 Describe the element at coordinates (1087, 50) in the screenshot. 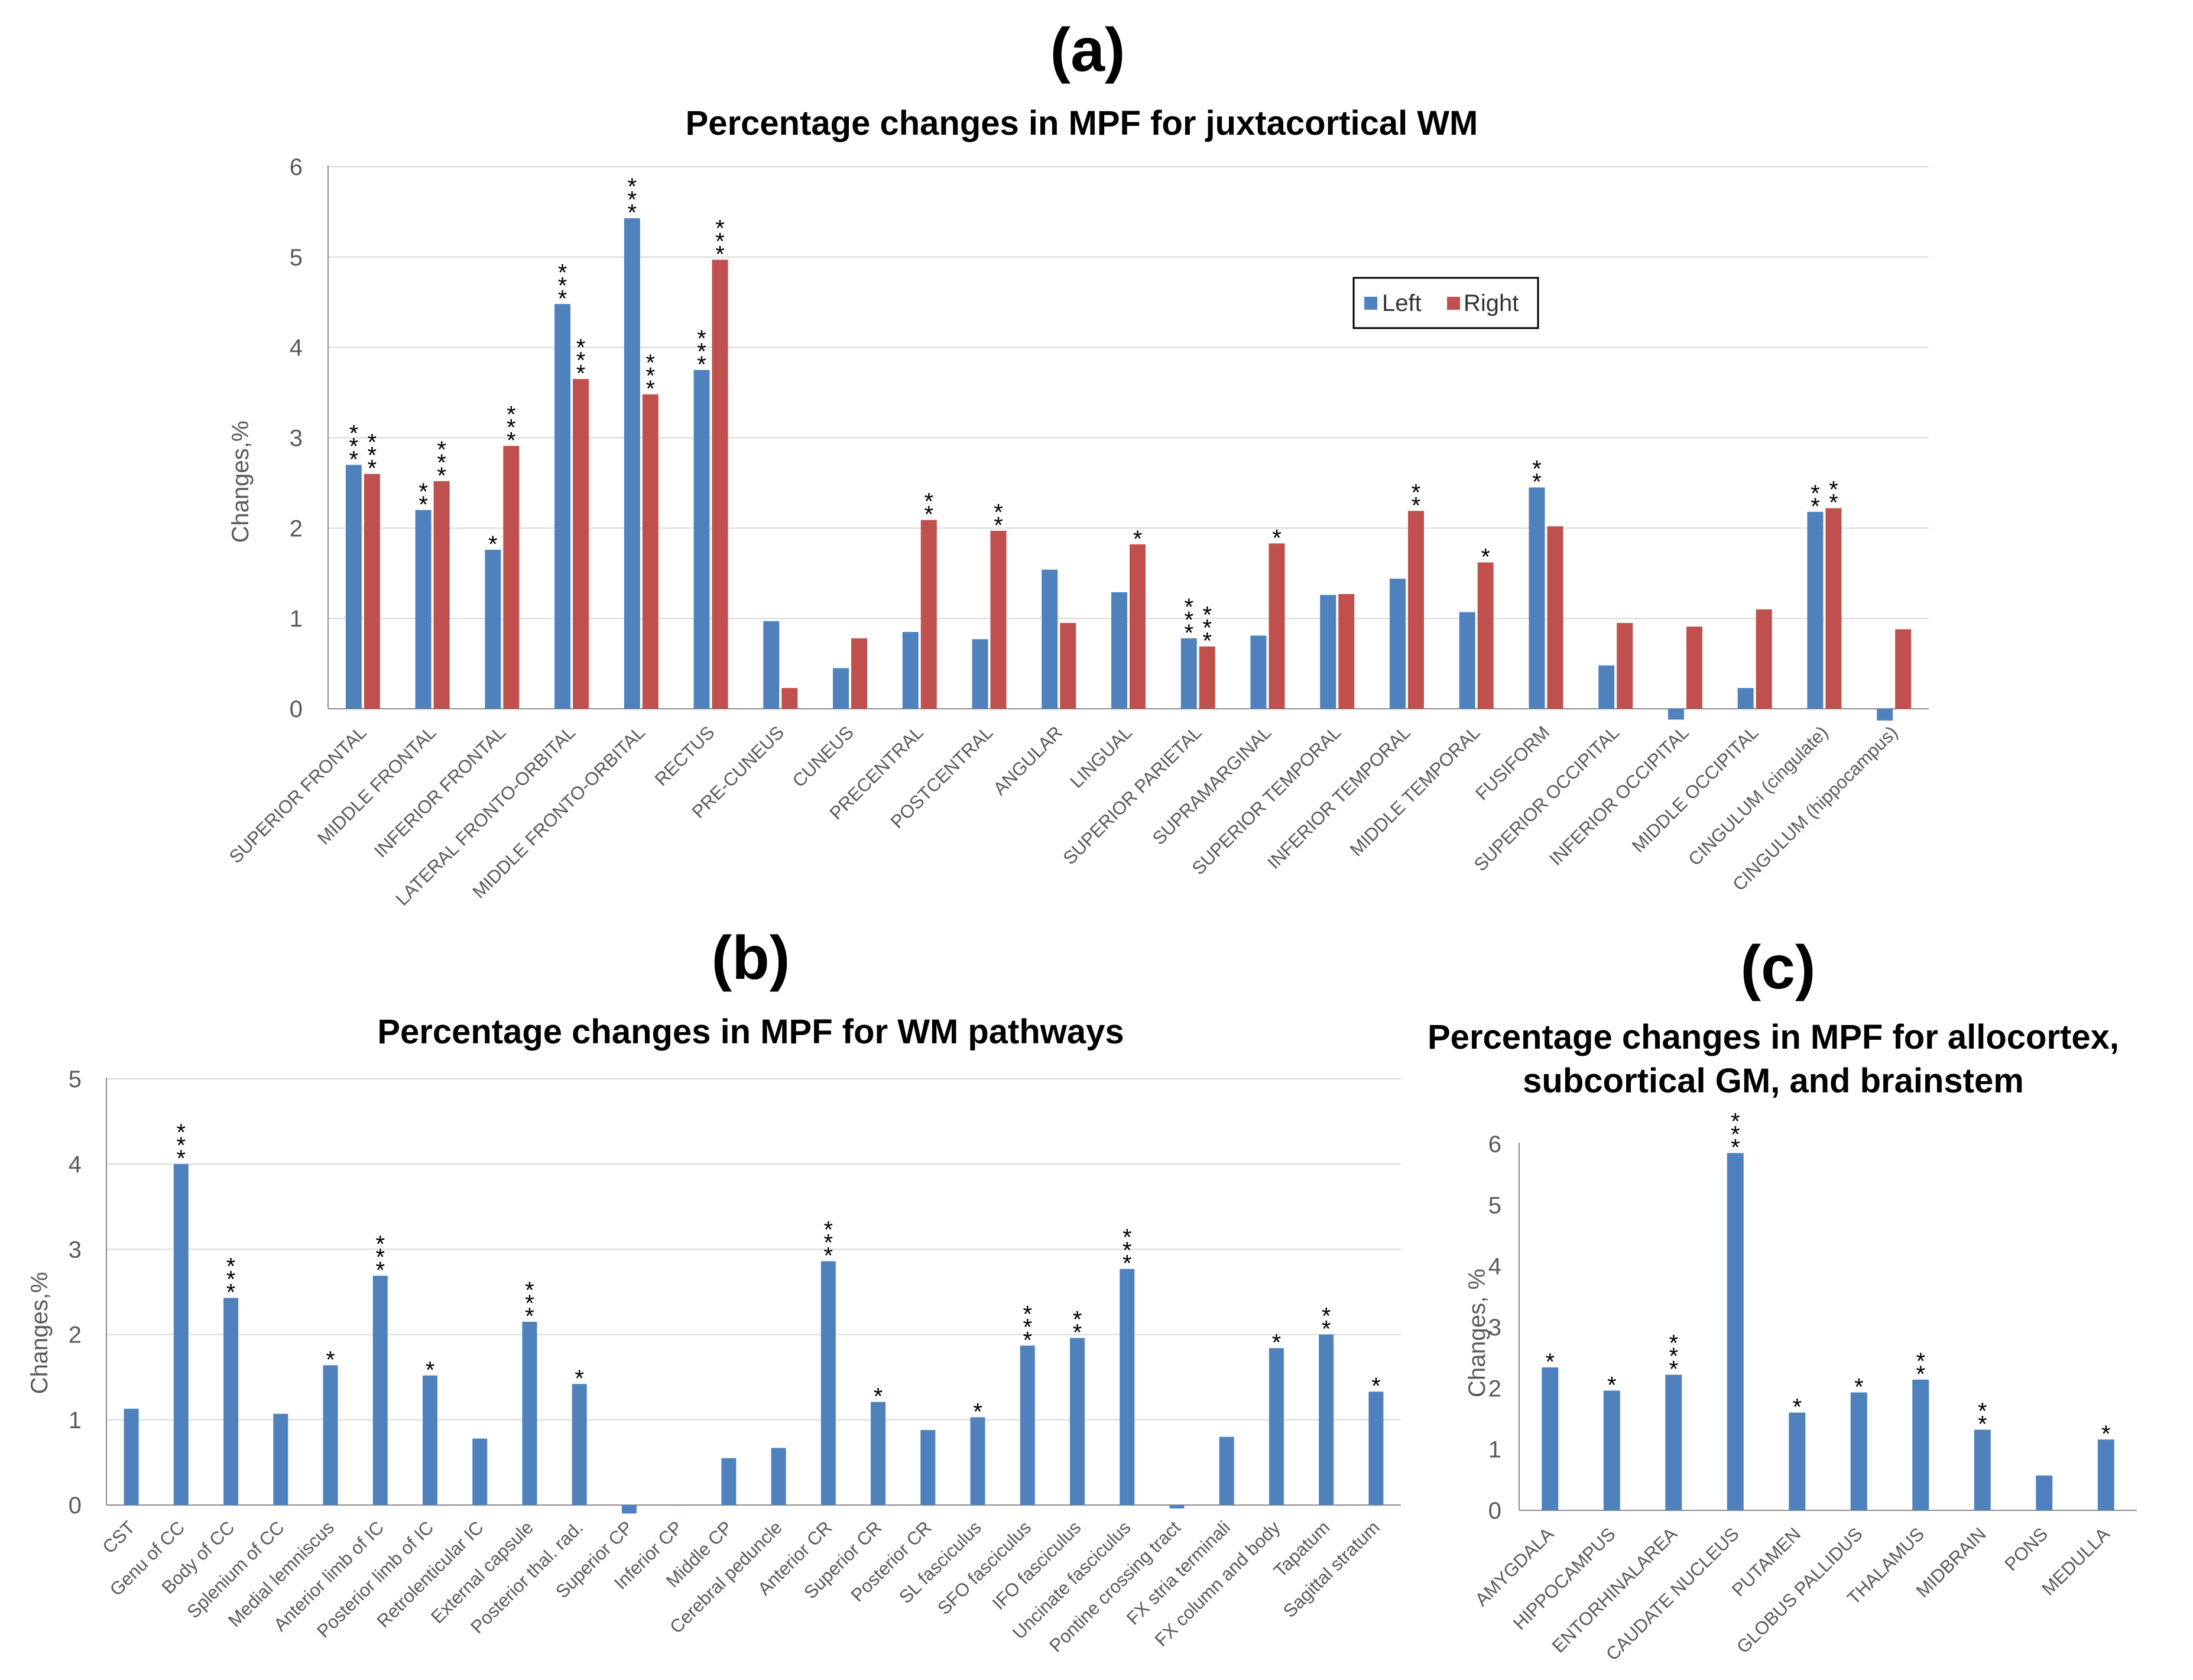

I see `panel-a-letter: (a)` at that location.